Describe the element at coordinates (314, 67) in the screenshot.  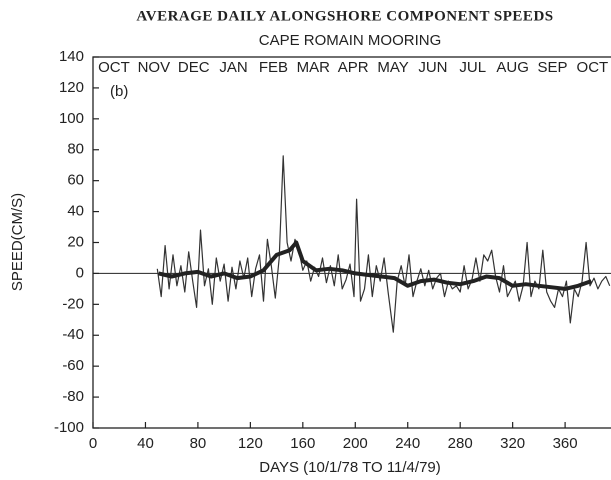
I see `month-label: MAR` at that location.